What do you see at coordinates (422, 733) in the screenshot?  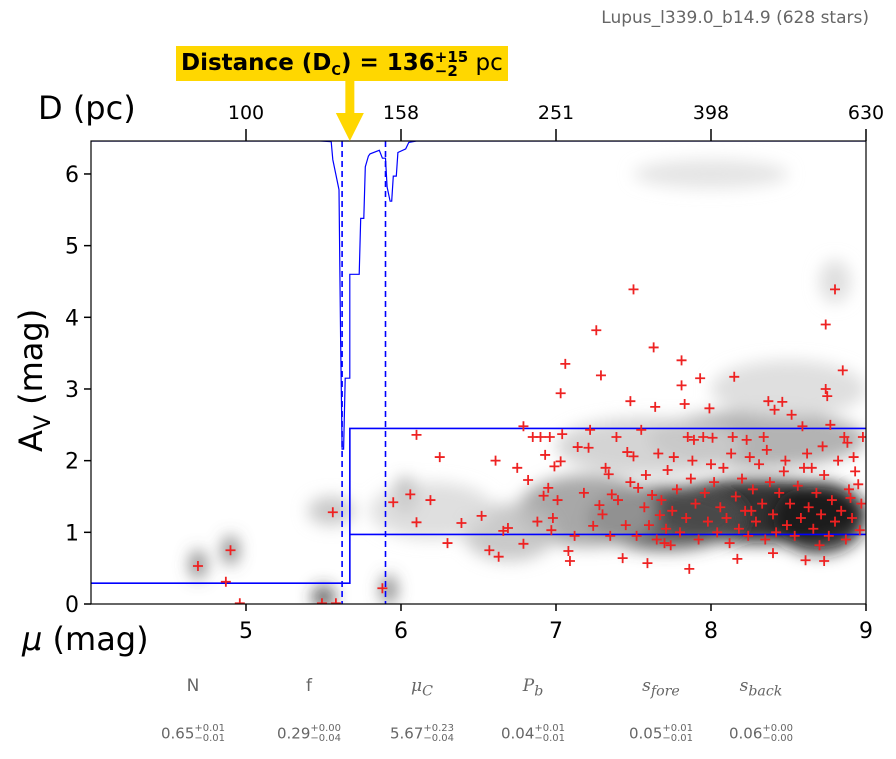 I see `param-value: 5.67 +0.23 −0.04` at bounding box center [422, 733].